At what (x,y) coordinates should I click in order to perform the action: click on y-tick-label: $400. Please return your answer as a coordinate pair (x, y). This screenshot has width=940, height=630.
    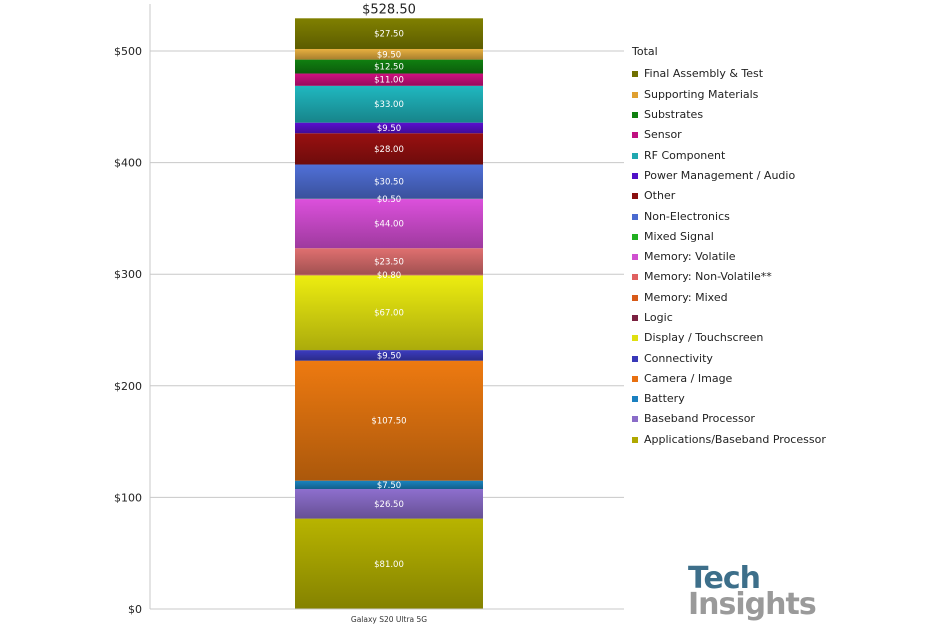
    Looking at the image, I should click on (128, 163).